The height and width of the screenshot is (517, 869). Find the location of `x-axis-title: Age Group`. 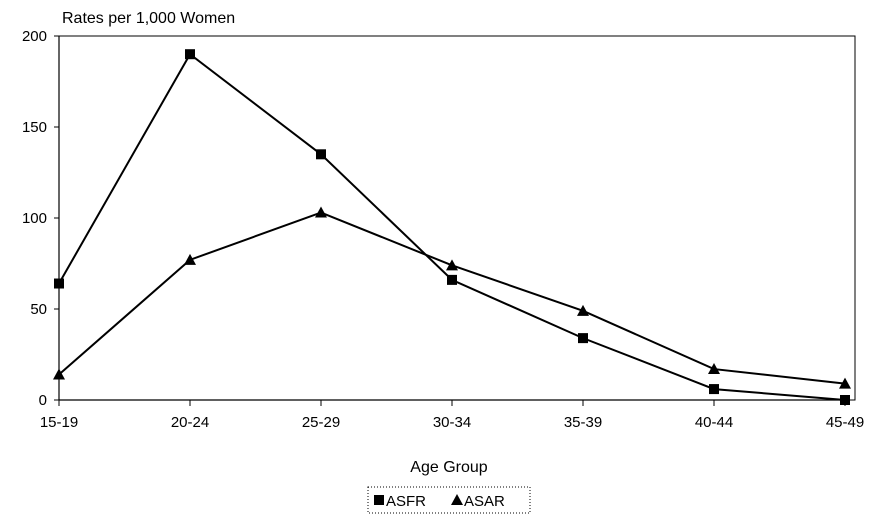

x-axis-title: Age Group is located at coordinates (448, 467).